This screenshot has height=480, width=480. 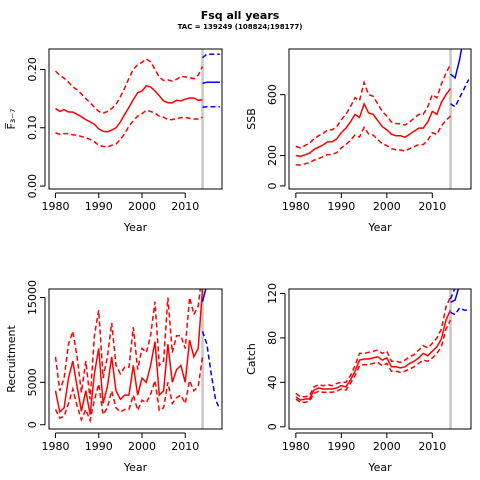 I want to click on y-tick-label: 200, so click(x=272, y=155).